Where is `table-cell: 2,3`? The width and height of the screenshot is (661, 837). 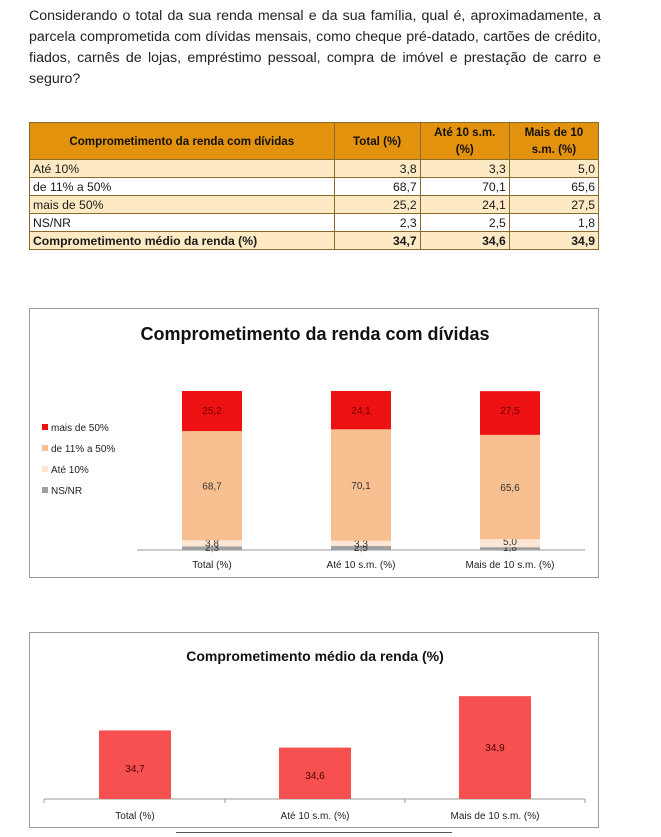
table-cell: 2,3 is located at coordinates (377, 222).